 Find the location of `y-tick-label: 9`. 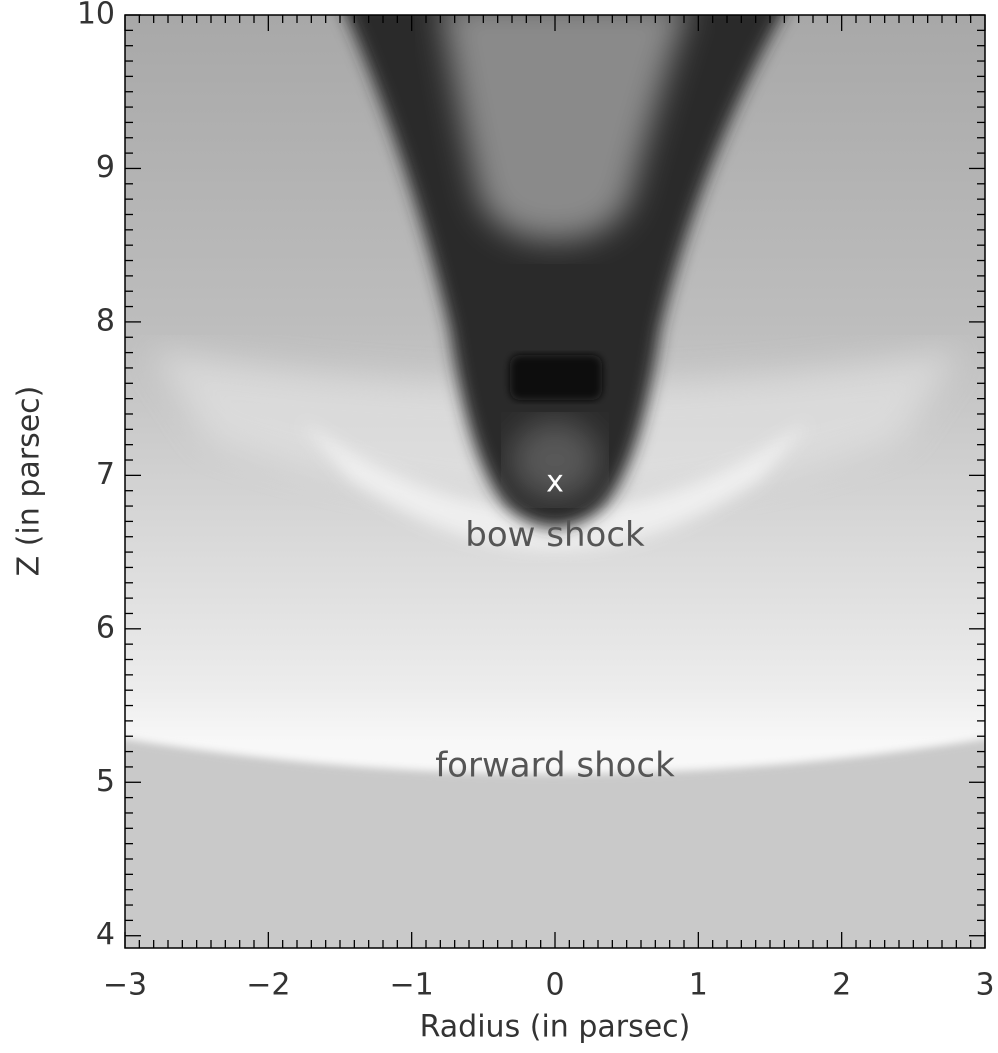

y-tick-label: 9 is located at coordinates (105, 167).